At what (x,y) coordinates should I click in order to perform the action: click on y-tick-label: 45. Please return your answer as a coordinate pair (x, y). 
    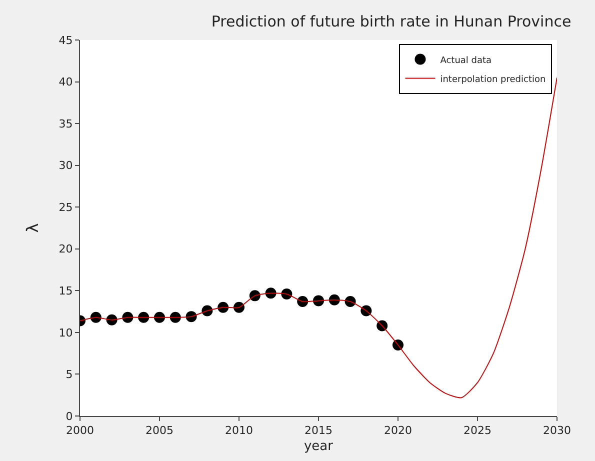
    Looking at the image, I should click on (65, 40).